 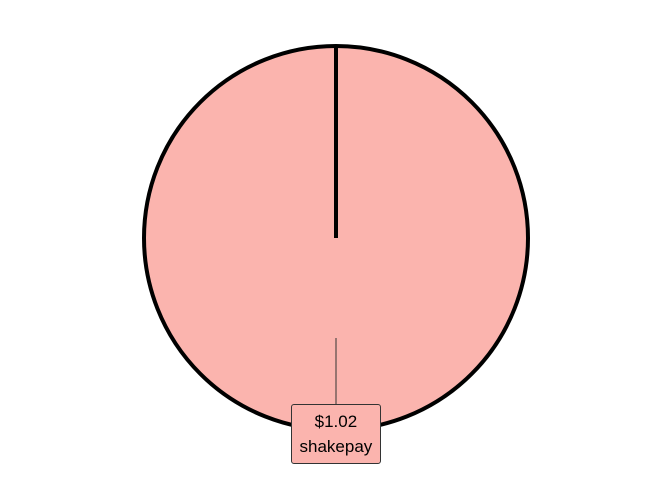 What do you see at coordinates (336, 434) in the screenshot?
I see `slice-label-shakepay: $1.02 shakepay` at bounding box center [336, 434].